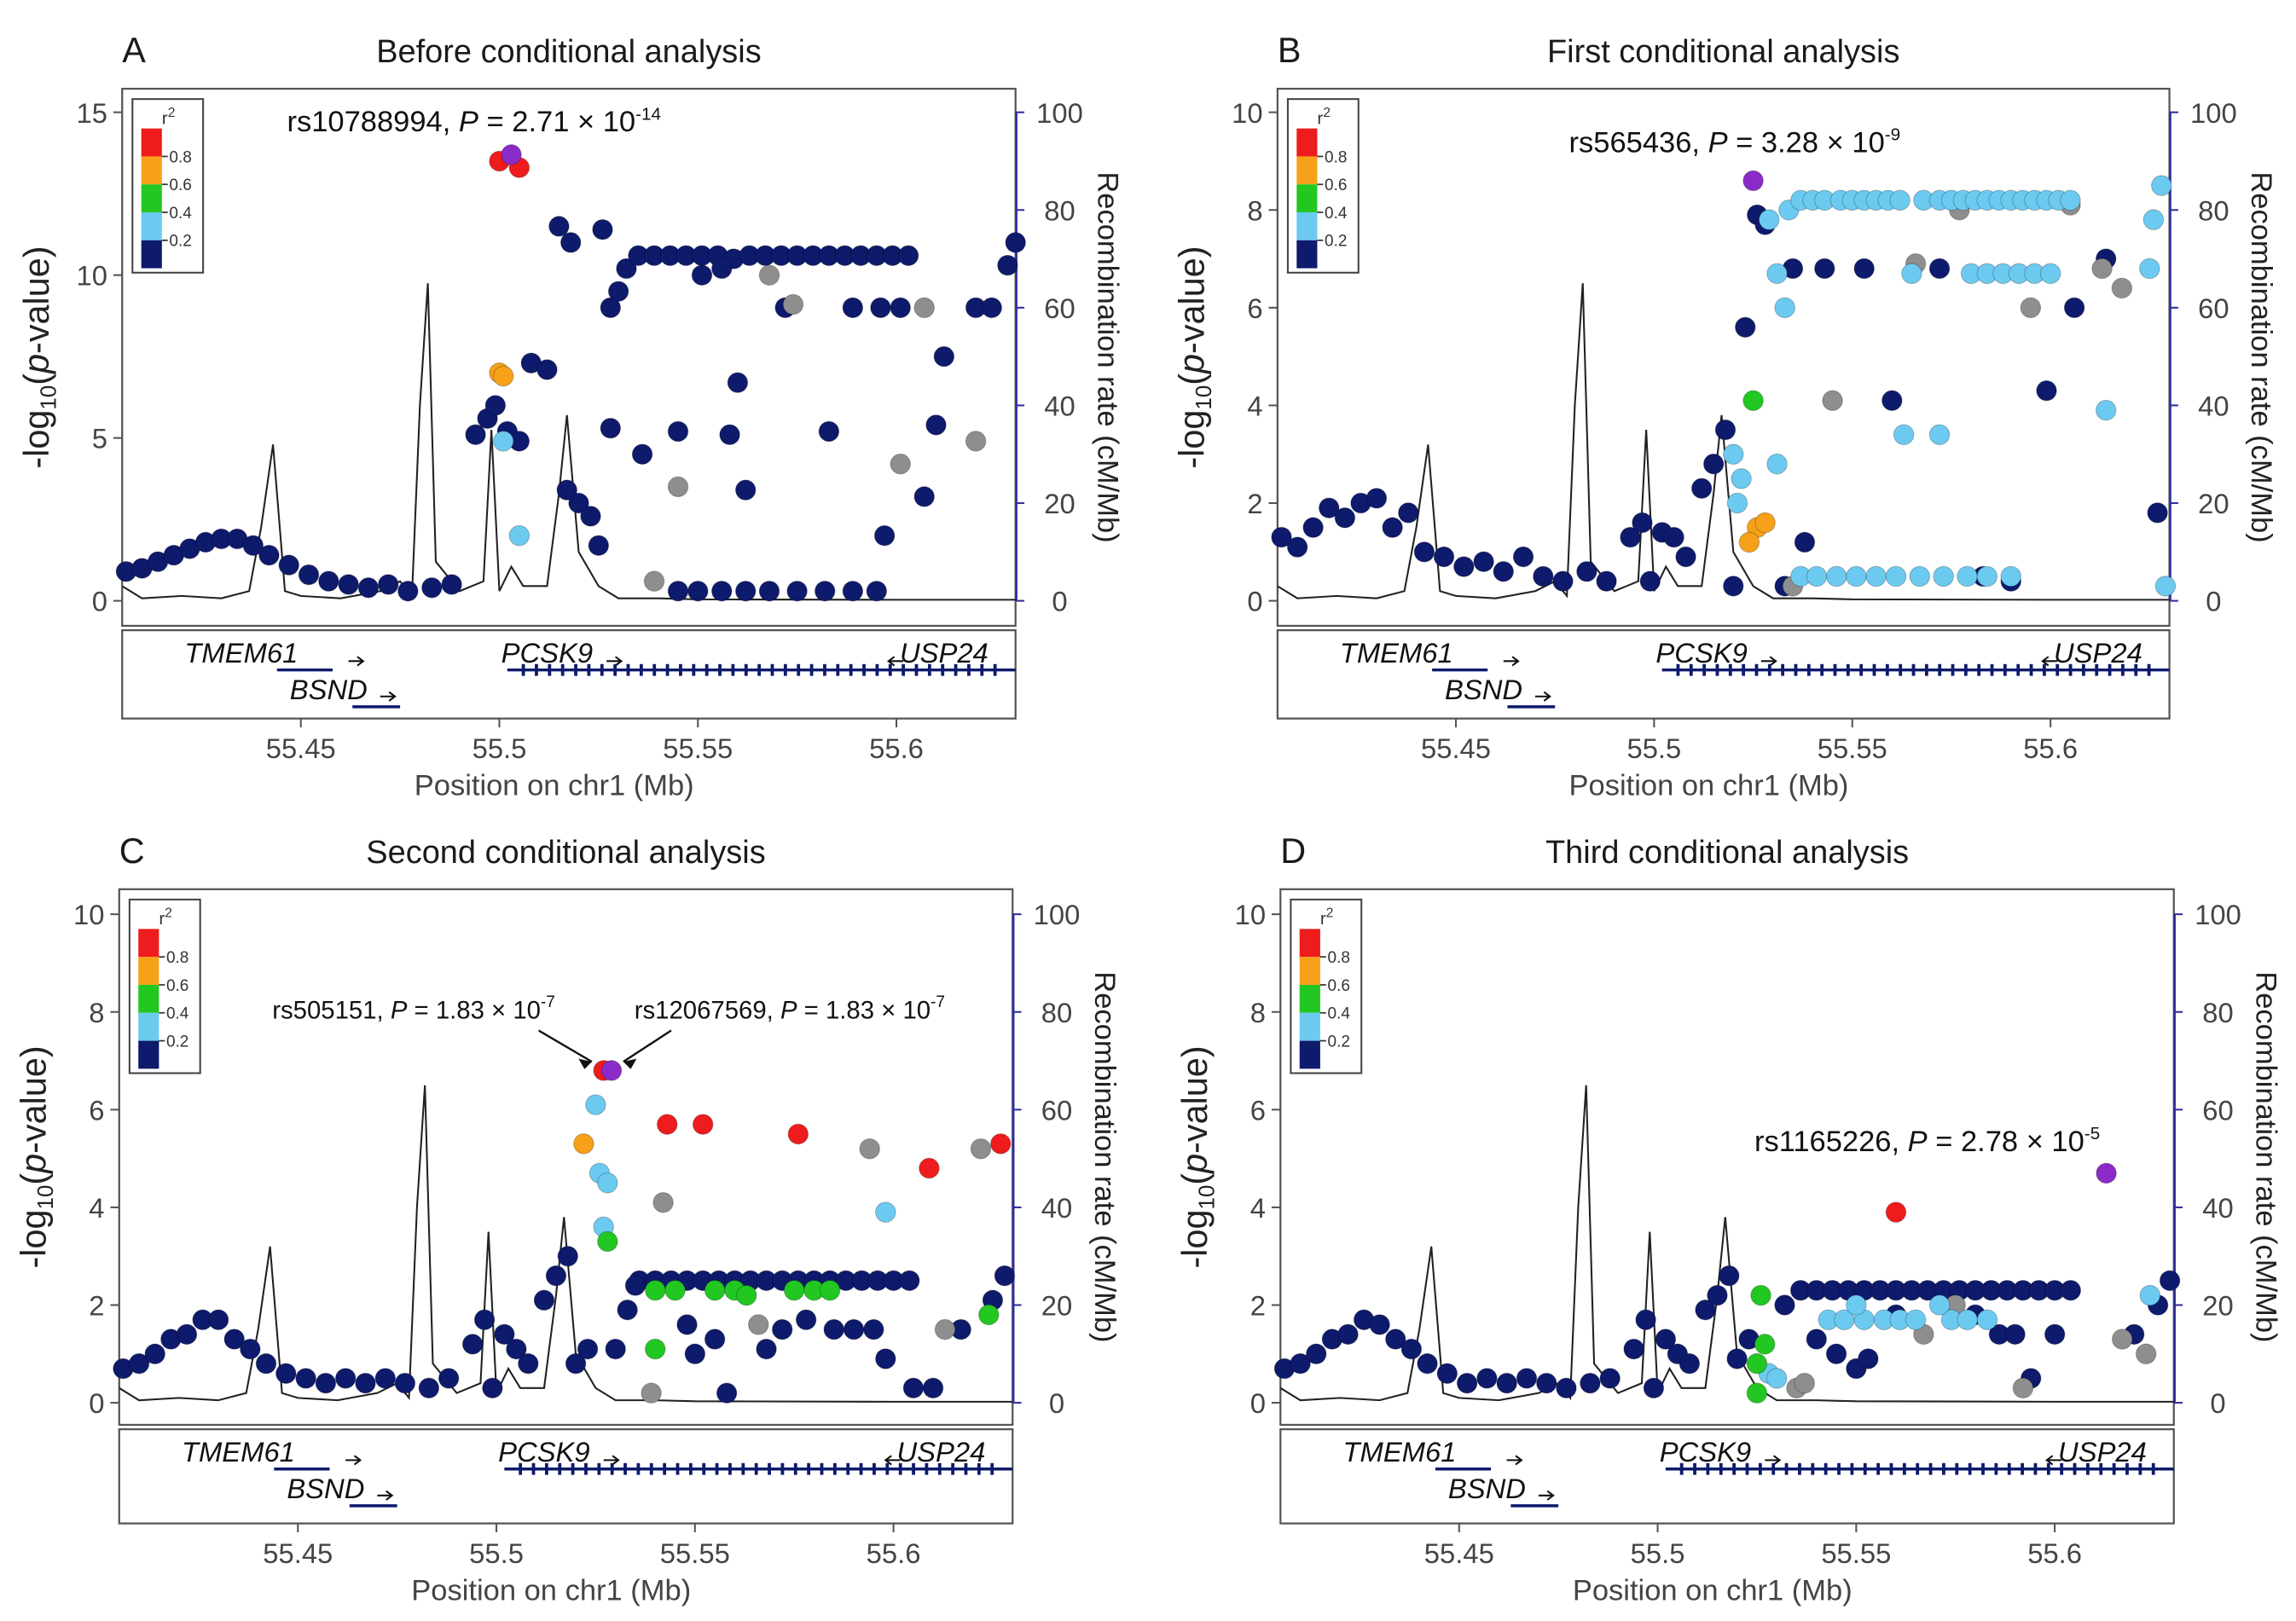 This screenshot has width=2296, height=1621. I want to click on y-tick-label: 2, so click(1254, 503).